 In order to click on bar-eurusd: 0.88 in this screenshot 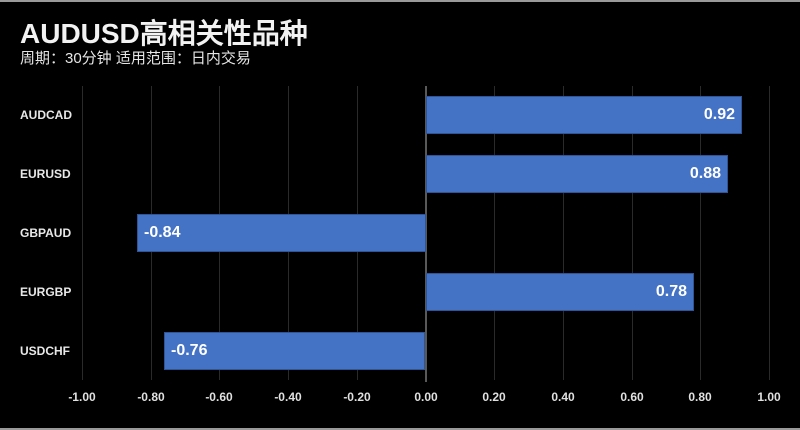, I will do `click(577, 174)`.